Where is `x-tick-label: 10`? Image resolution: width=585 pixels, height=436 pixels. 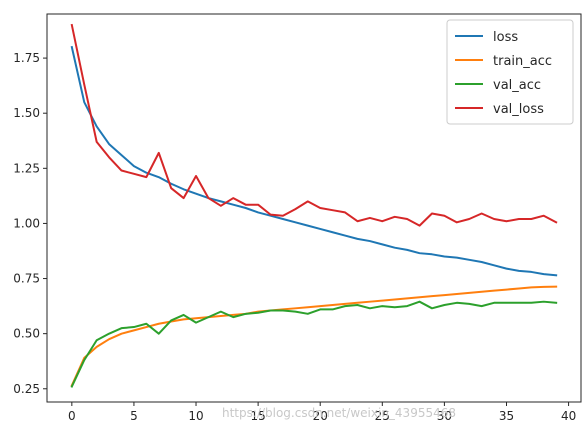
x-tick-label: 10 is located at coordinates (195, 416).